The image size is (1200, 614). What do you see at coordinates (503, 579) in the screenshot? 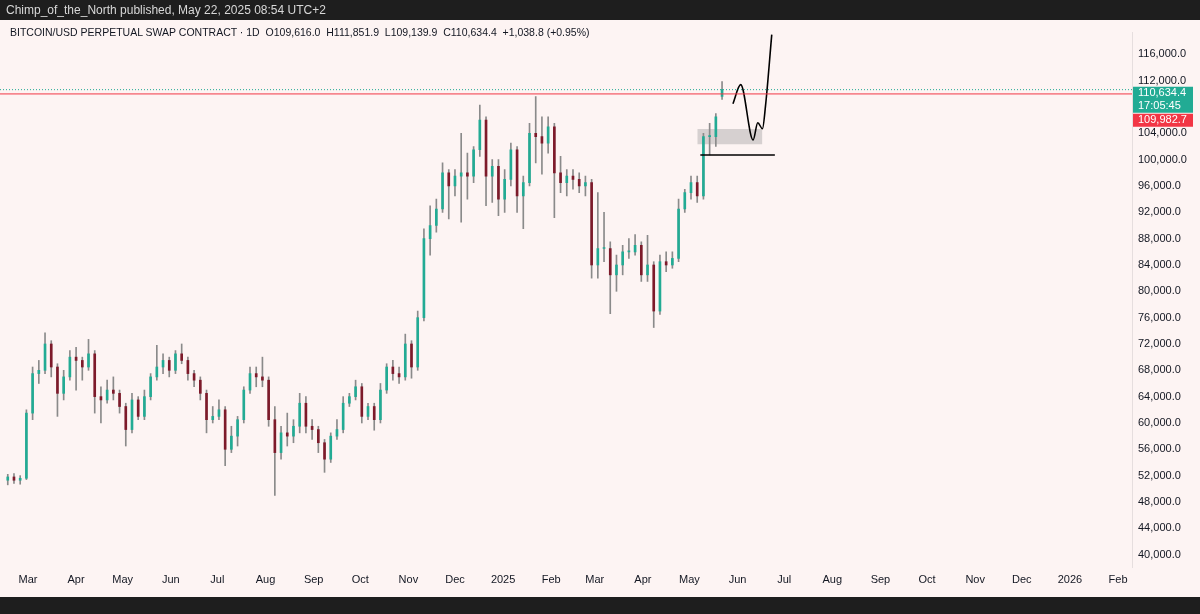
I see `x-tick-label: 2025` at bounding box center [503, 579].